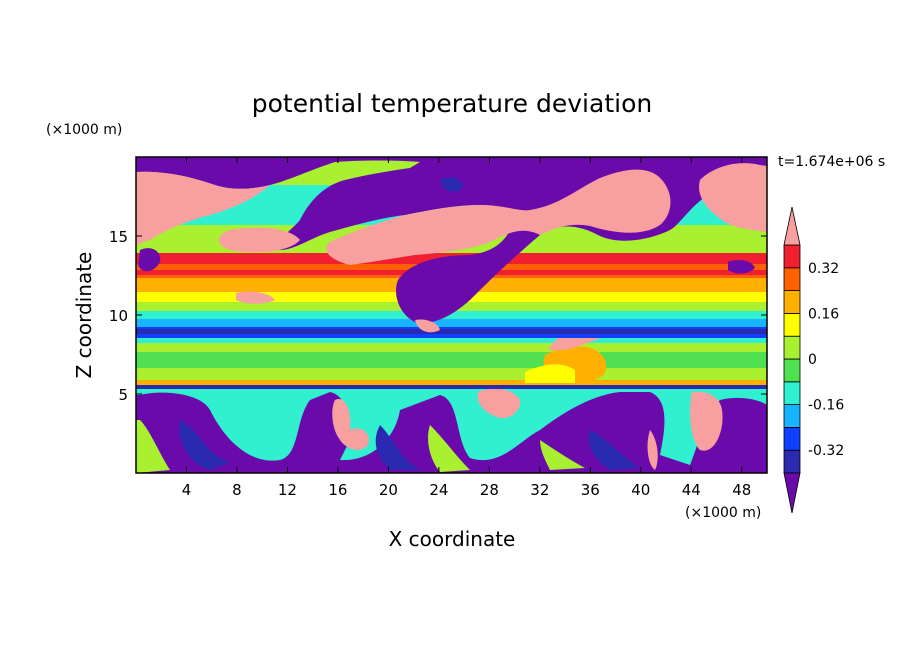  Describe the element at coordinates (826, 360) in the screenshot. I see `colorbar-labels: 0.32 0.16 0 -0.16 -0.32` at that location.